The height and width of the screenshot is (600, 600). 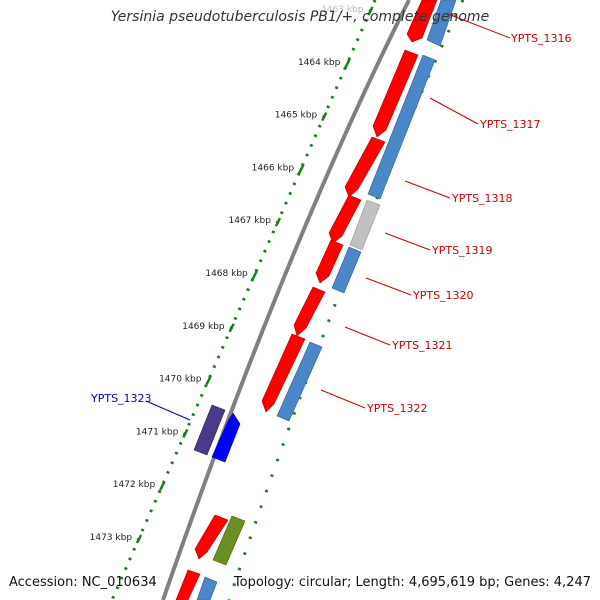 What do you see at coordinates (296, 116) in the screenshot?
I see `scale-label-1465: 1465 kbp` at bounding box center [296, 116].